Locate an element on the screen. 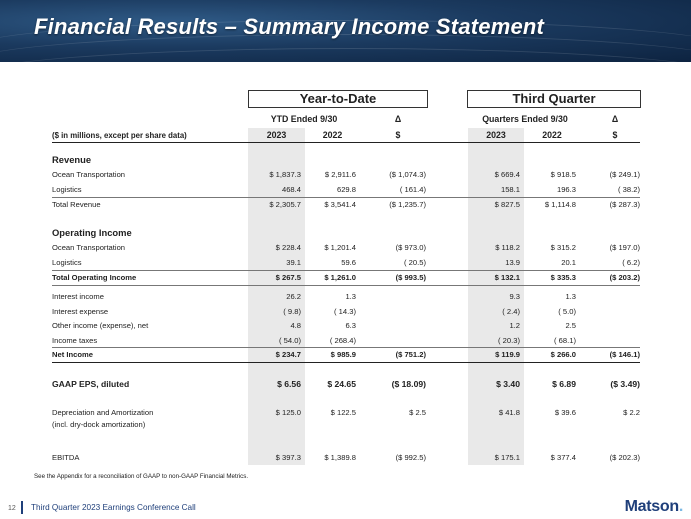 This screenshot has width=691, height=519. table-cell: $ 3,541.4 is located at coordinates (340, 204).